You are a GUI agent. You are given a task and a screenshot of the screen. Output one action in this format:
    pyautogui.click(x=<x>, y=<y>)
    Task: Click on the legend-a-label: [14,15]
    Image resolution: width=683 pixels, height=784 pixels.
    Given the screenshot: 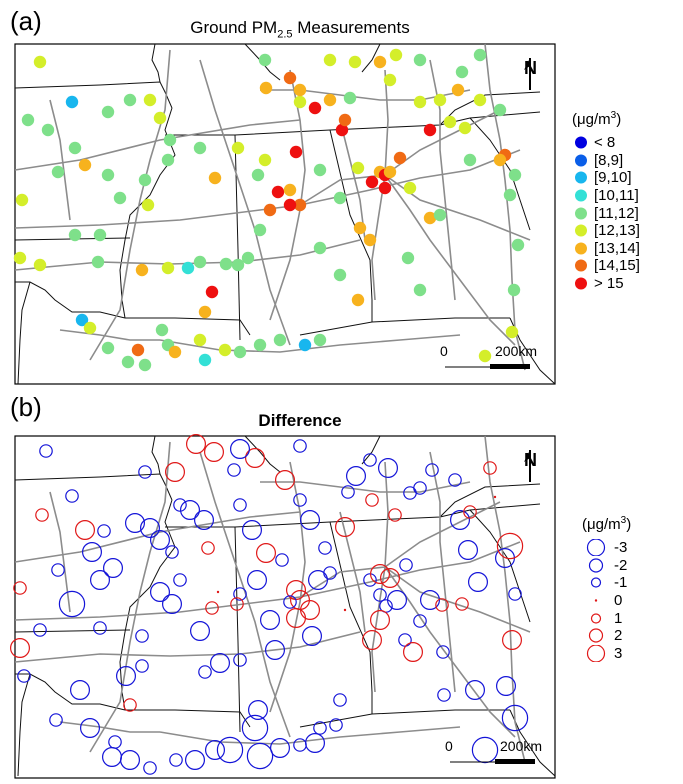 What is the action you would take?
    pyautogui.click(x=617, y=266)
    